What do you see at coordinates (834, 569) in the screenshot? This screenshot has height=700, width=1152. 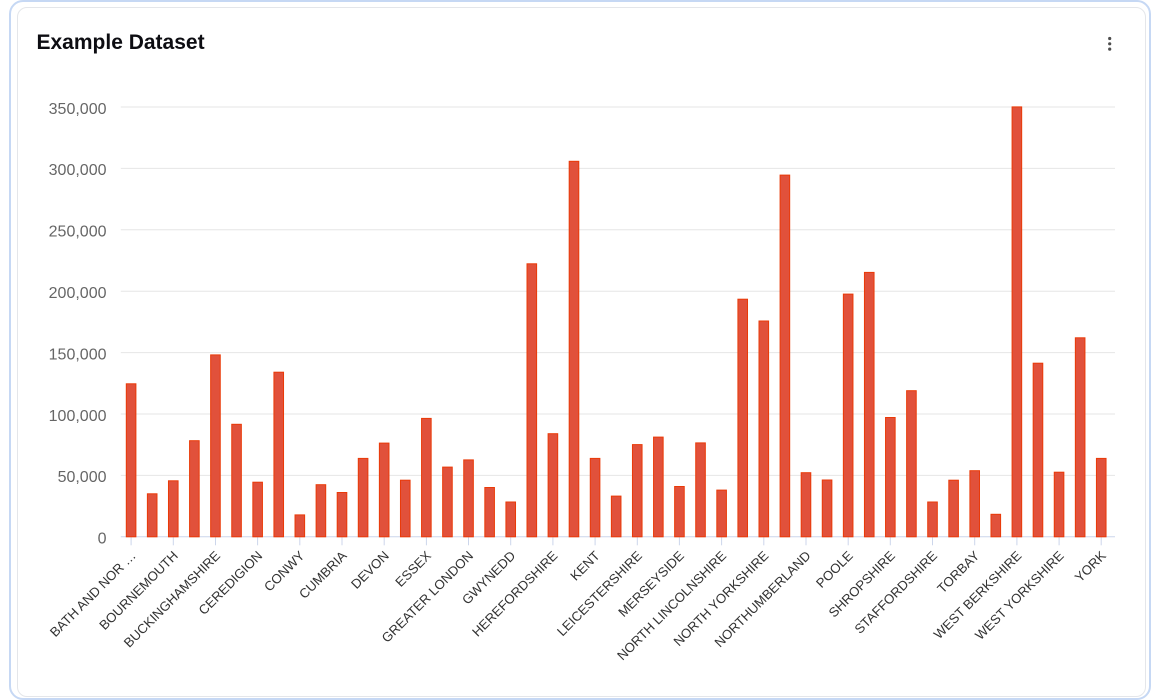 I see `svg-text: POOLE` at bounding box center [834, 569].